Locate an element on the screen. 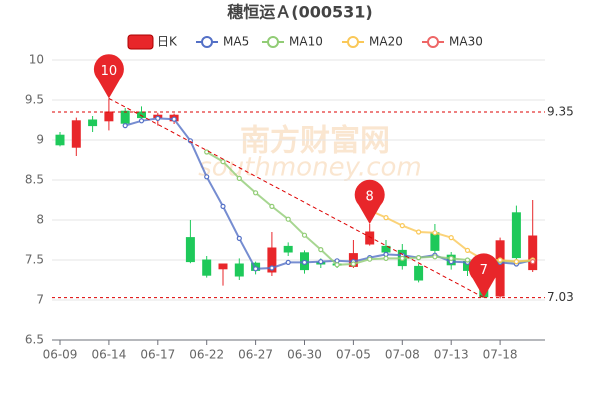 The image size is (600, 400). legend-label: MA5 is located at coordinates (236, 42).